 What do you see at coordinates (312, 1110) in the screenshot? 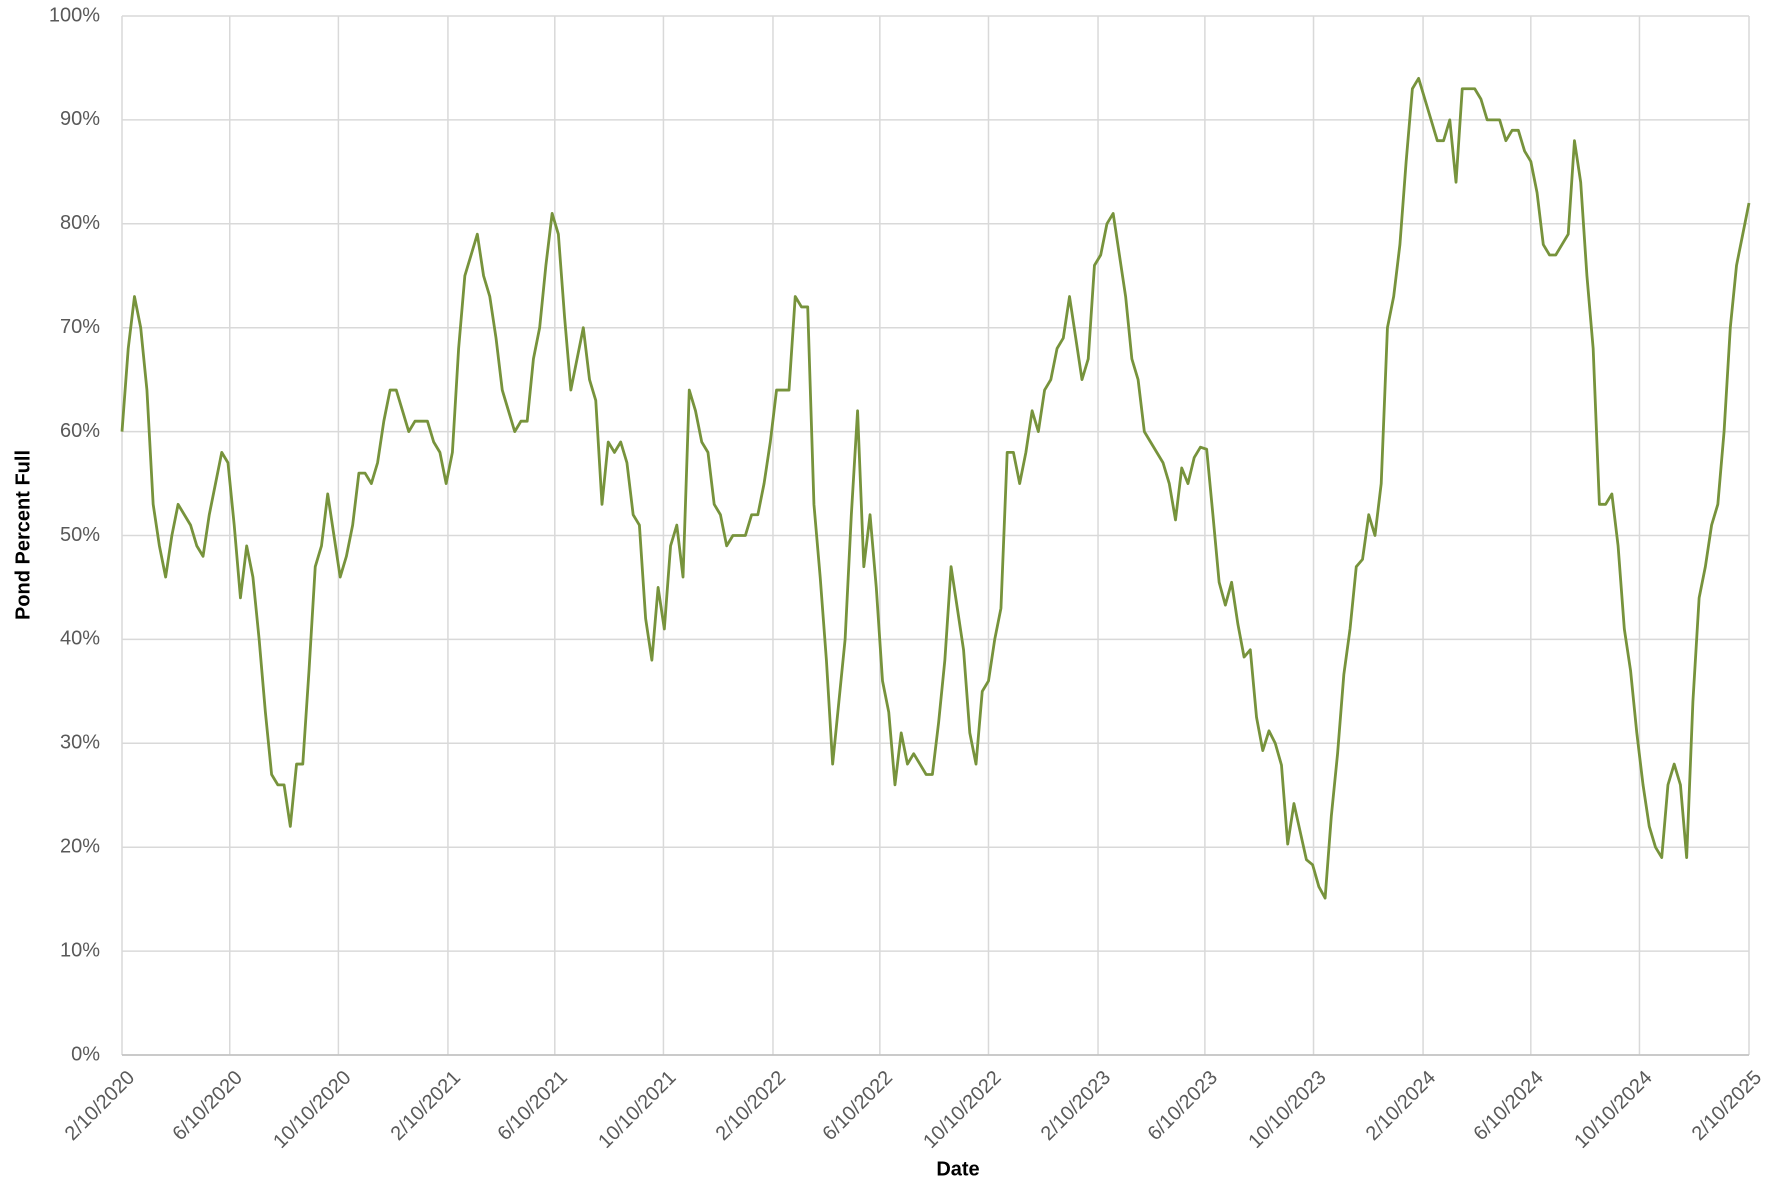
I see `x-tick-label: 10/10/2020` at bounding box center [312, 1110].